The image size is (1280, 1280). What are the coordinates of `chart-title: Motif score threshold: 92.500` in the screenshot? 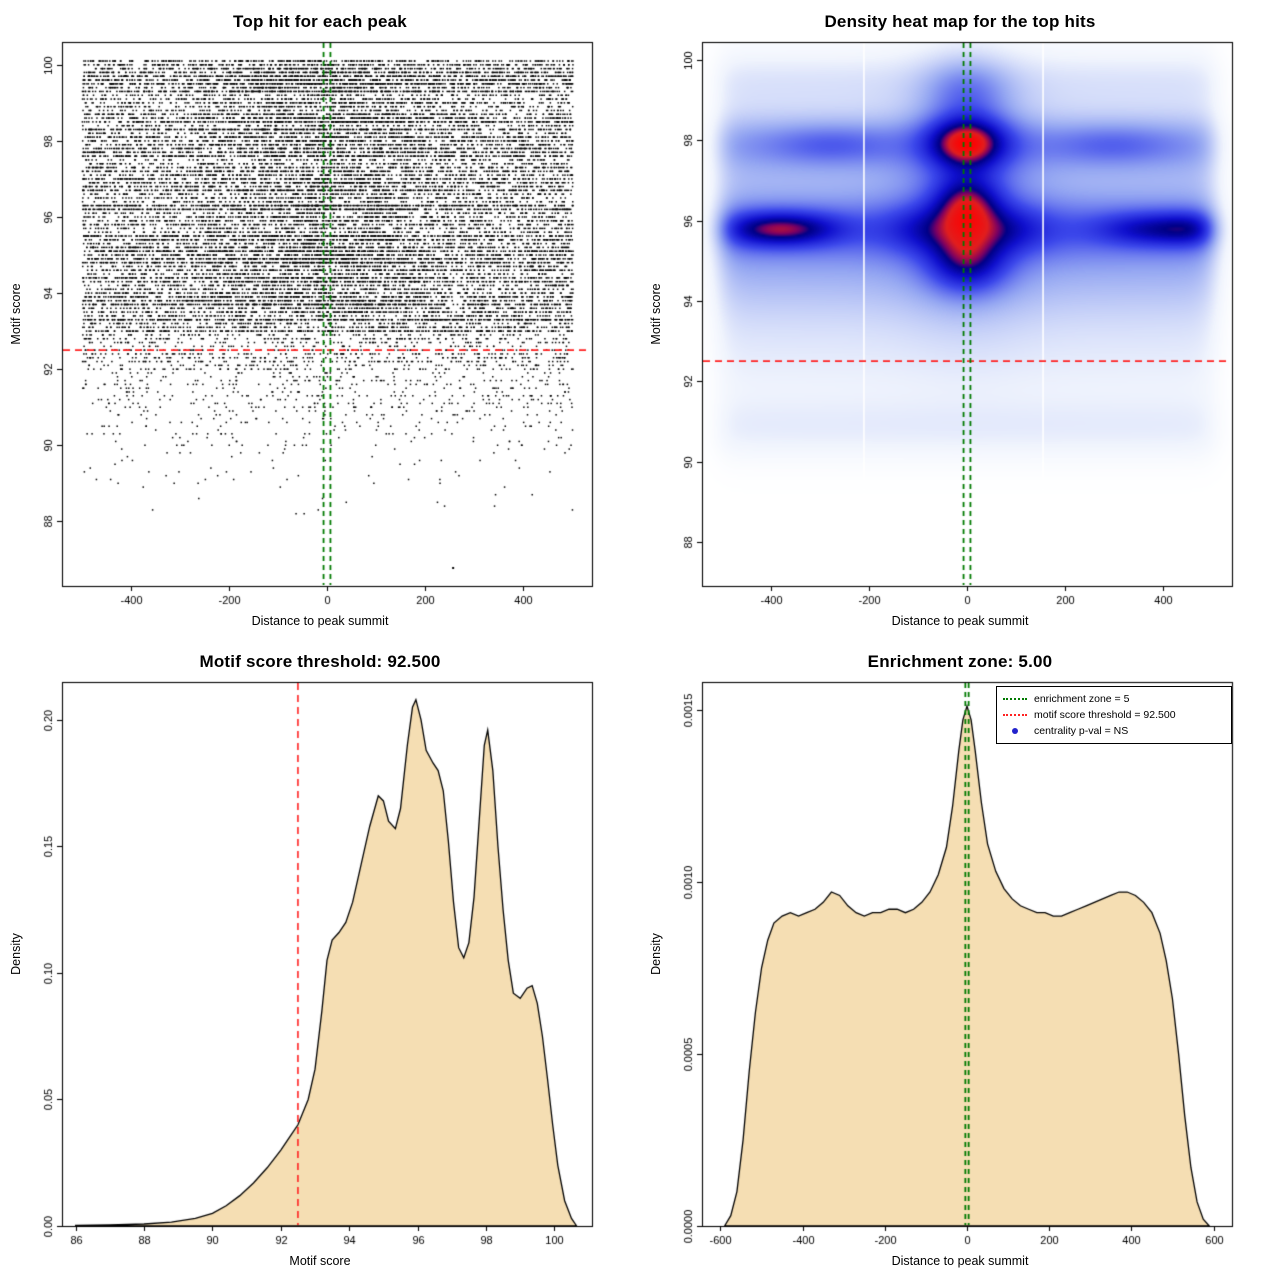 It's located at (320, 661).